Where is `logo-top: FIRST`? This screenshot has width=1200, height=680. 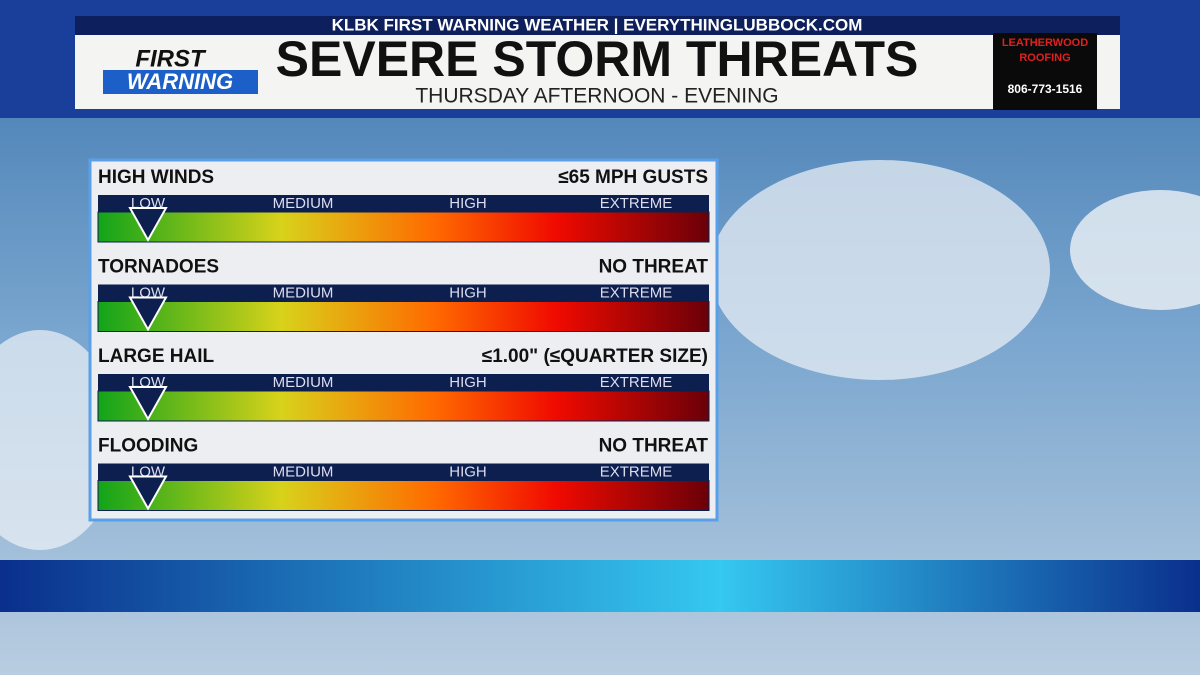
logo-top: FIRST is located at coordinates (171, 58).